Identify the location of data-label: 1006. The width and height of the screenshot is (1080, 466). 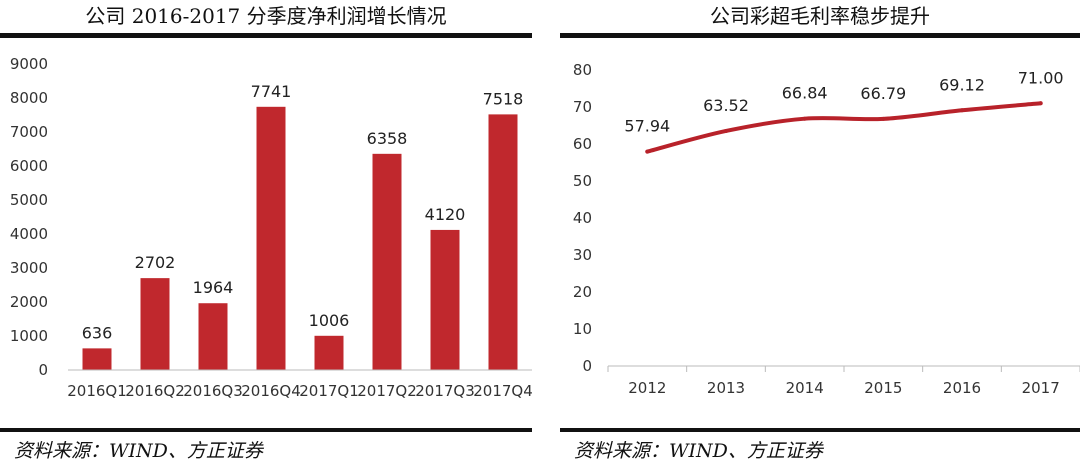
(329, 320).